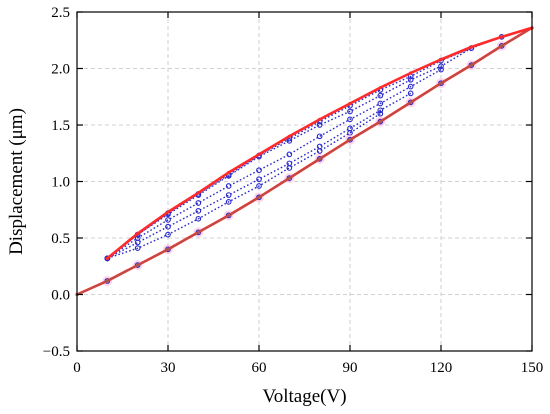 This screenshot has width=550, height=414. Describe the element at coordinates (350, 368) in the screenshot. I see `x-tick-label: 90` at that location.